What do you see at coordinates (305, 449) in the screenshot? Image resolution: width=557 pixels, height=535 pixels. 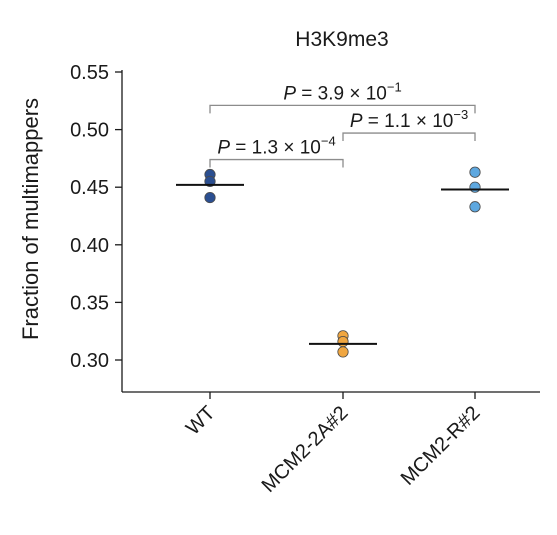 I see `x-tick-label: MCM2-2A#2` at bounding box center [305, 449].